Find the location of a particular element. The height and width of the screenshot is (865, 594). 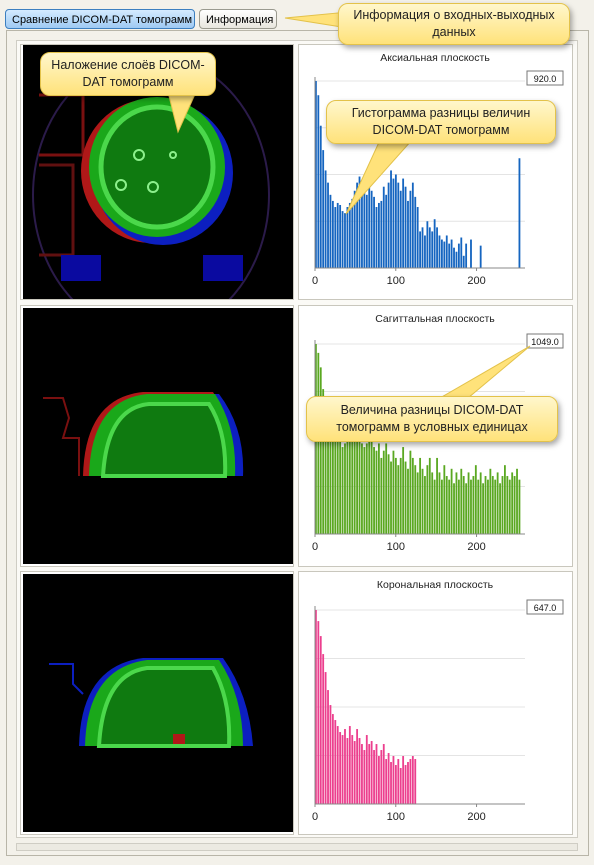

sagittal-overlay-image is located at coordinates (158, 436).